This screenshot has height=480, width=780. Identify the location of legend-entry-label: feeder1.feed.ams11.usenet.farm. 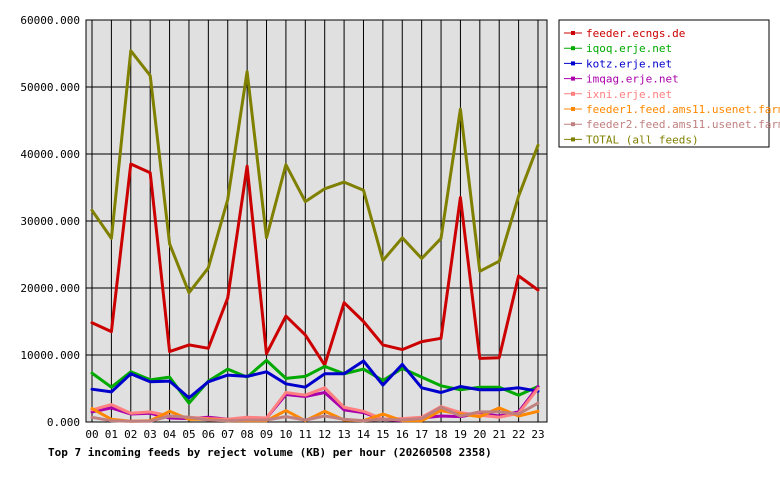
(683, 109).